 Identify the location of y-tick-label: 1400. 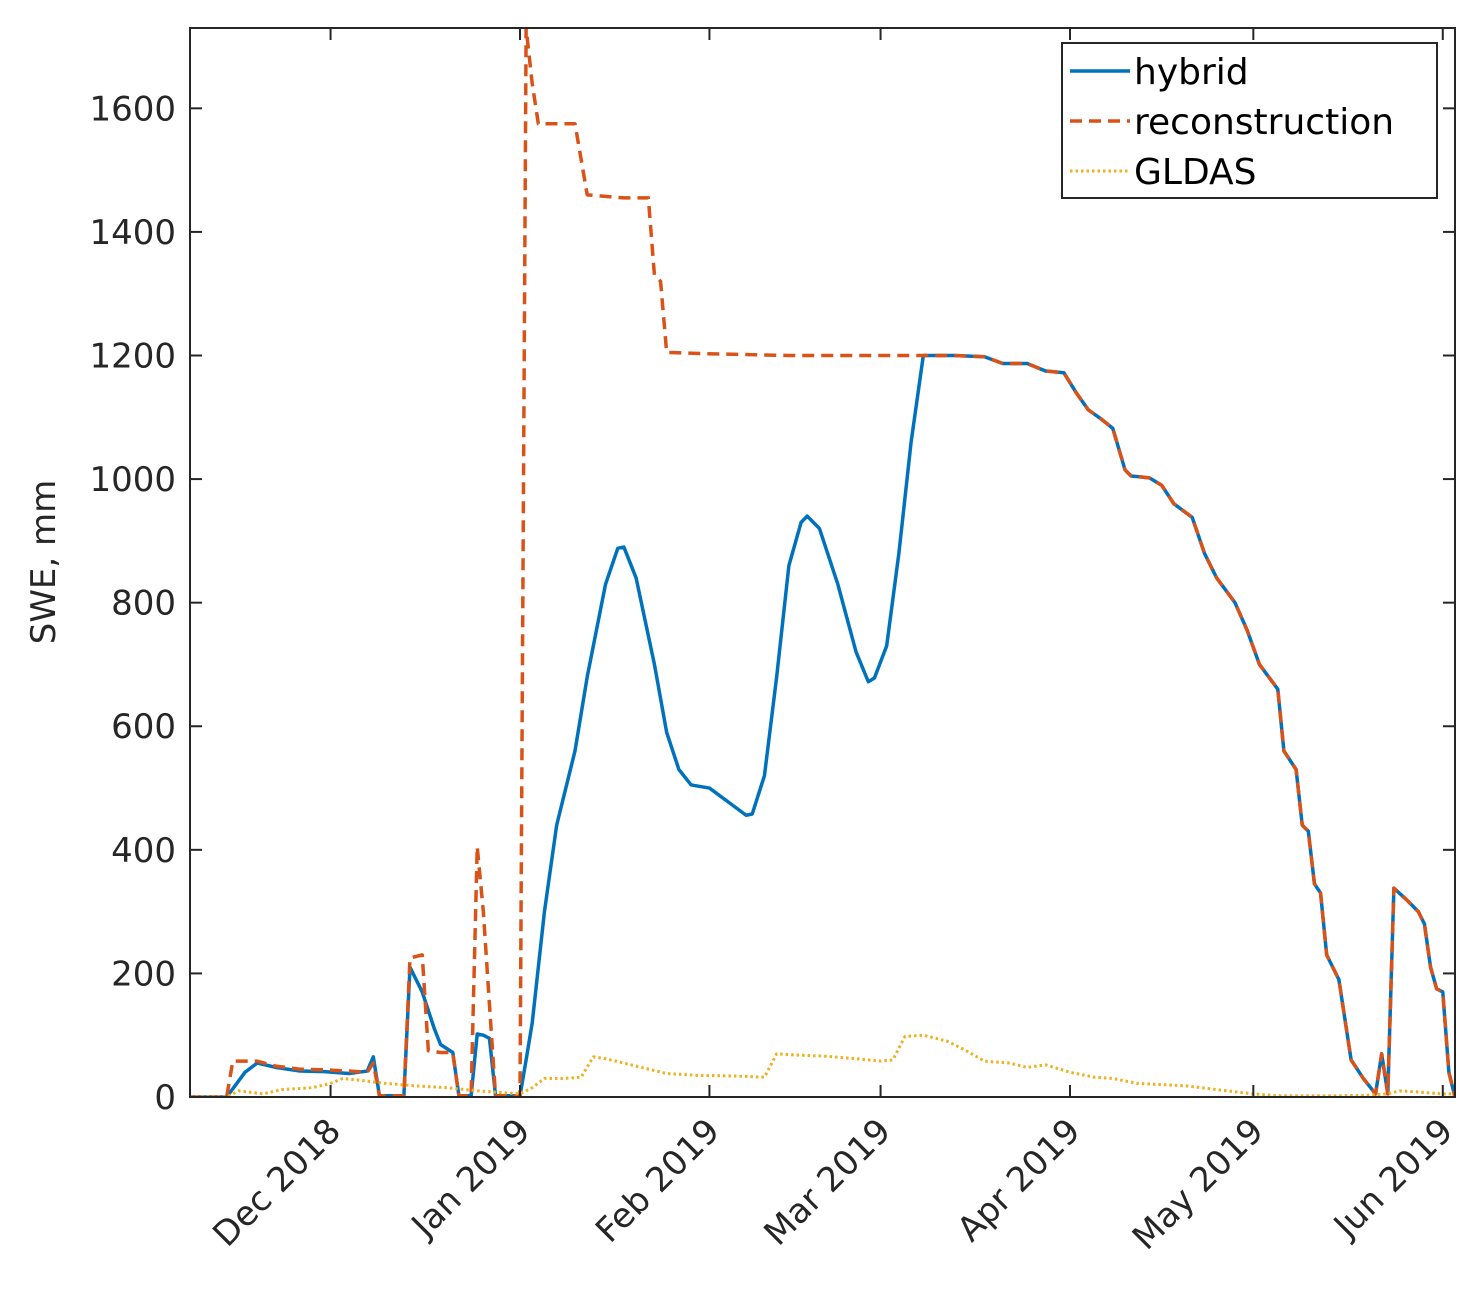
(132, 233).